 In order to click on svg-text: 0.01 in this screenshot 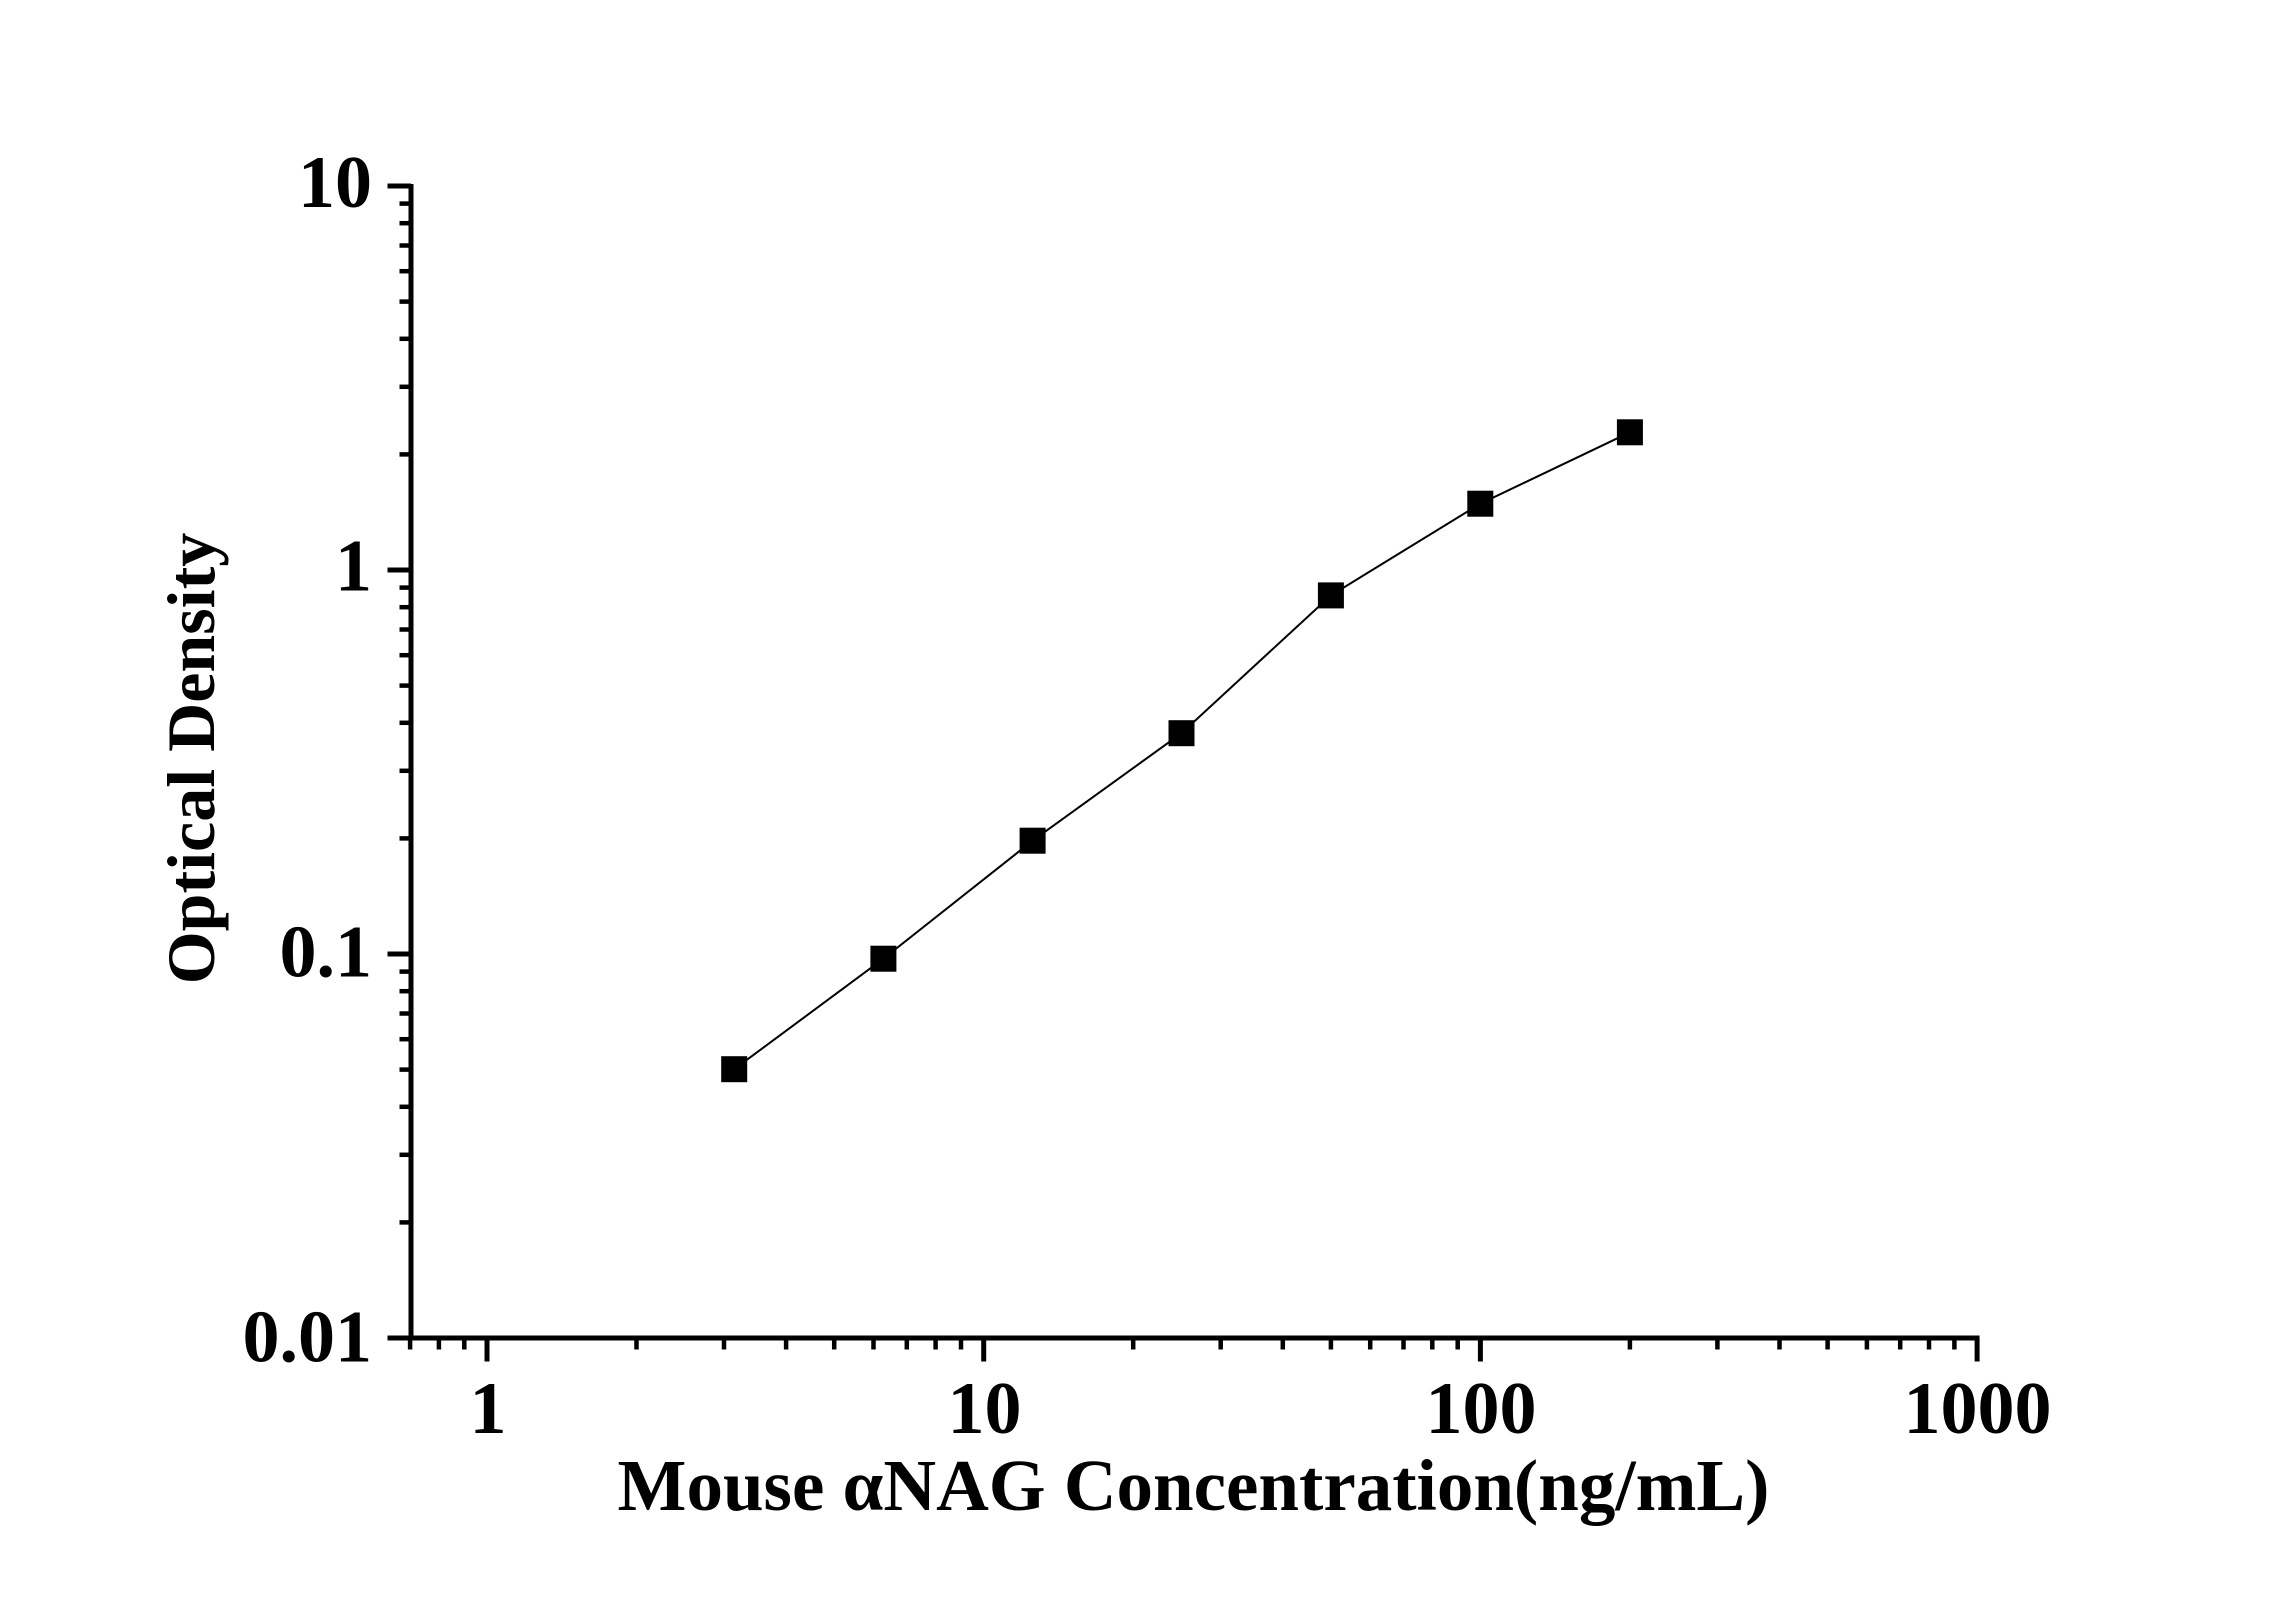, I will do `click(308, 1338)`.